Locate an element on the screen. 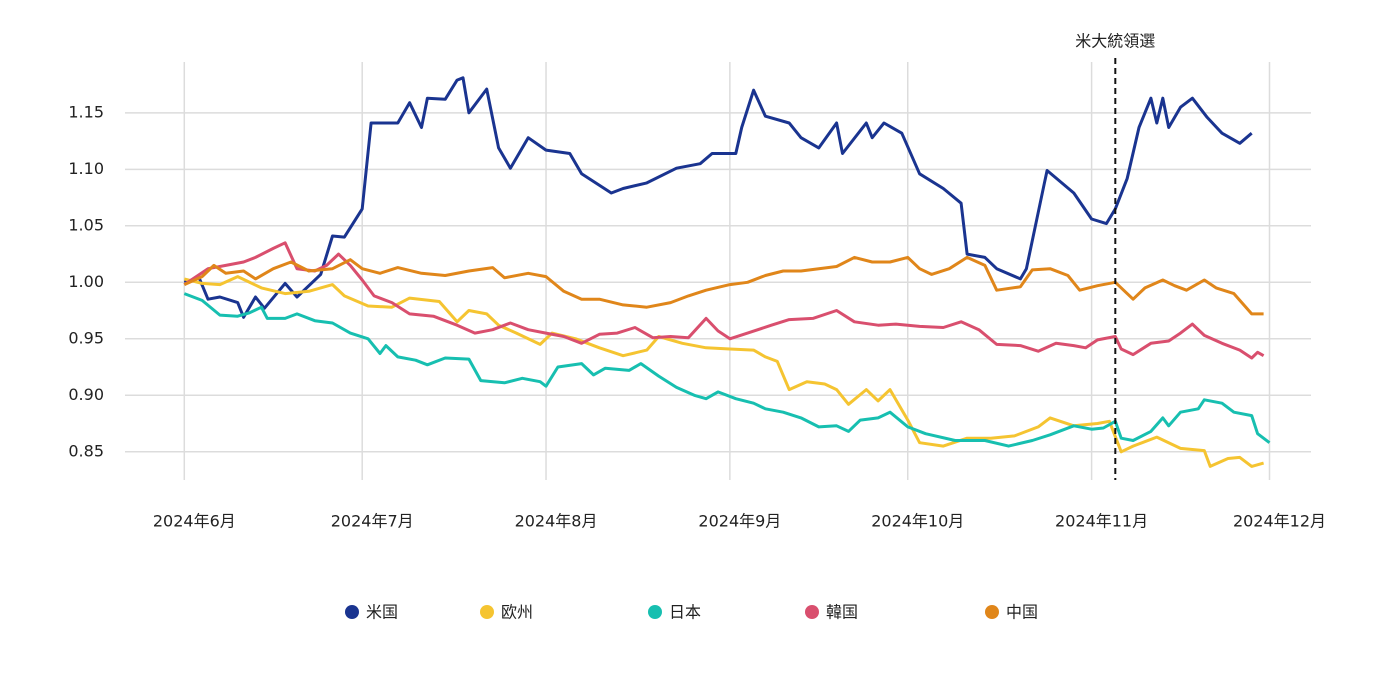 The width and height of the screenshot is (1377, 674). y-tick-label: 1.00 is located at coordinates (86, 281).